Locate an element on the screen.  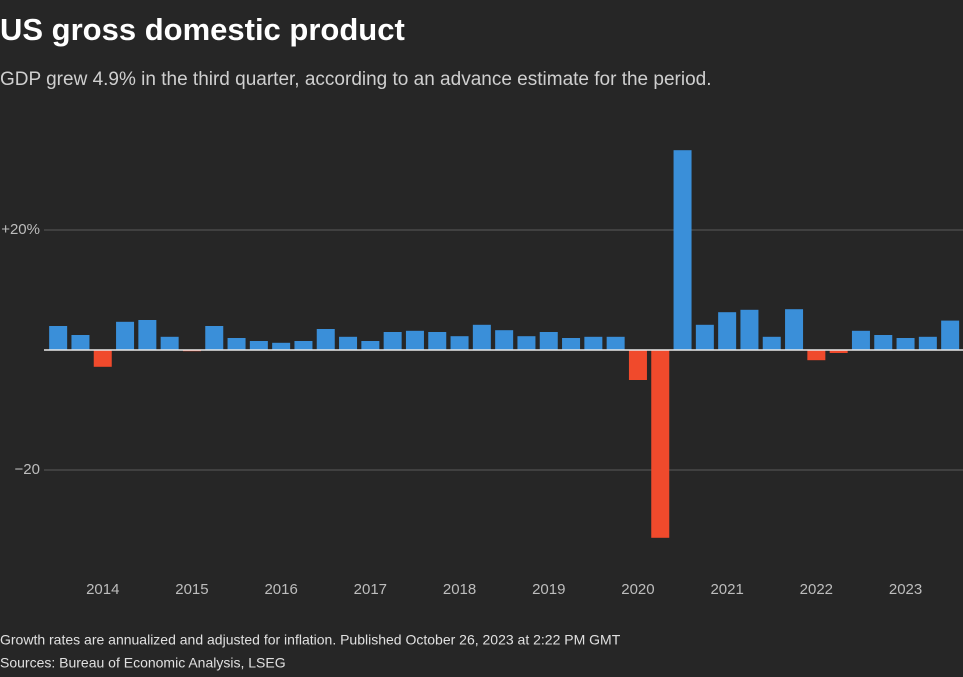
x-tick-label: 2015 is located at coordinates (191, 589).